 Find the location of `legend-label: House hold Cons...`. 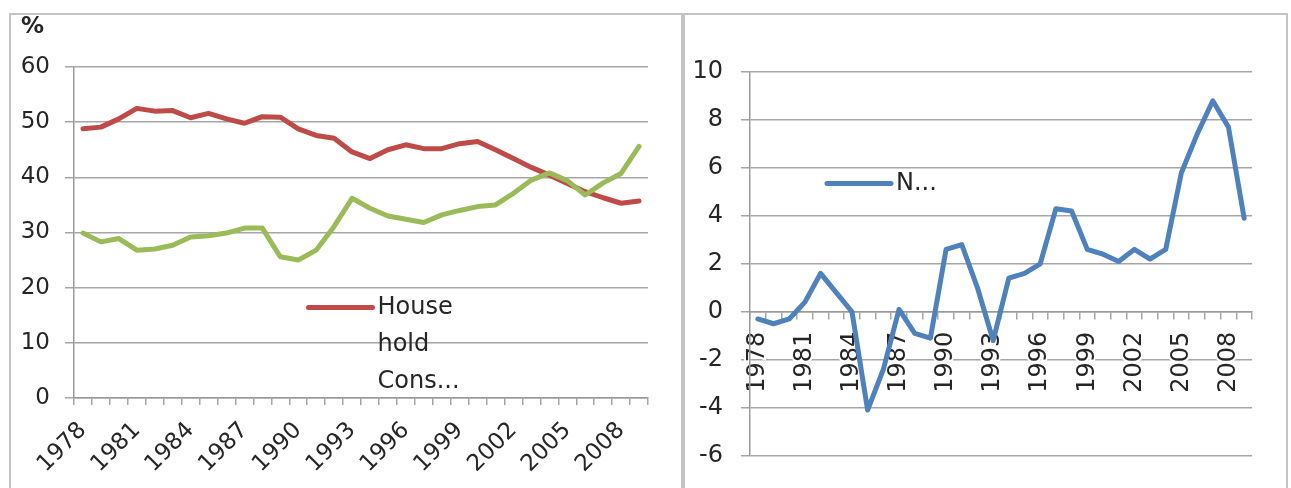

legend-label: House hold Cons... is located at coordinates (418, 342).